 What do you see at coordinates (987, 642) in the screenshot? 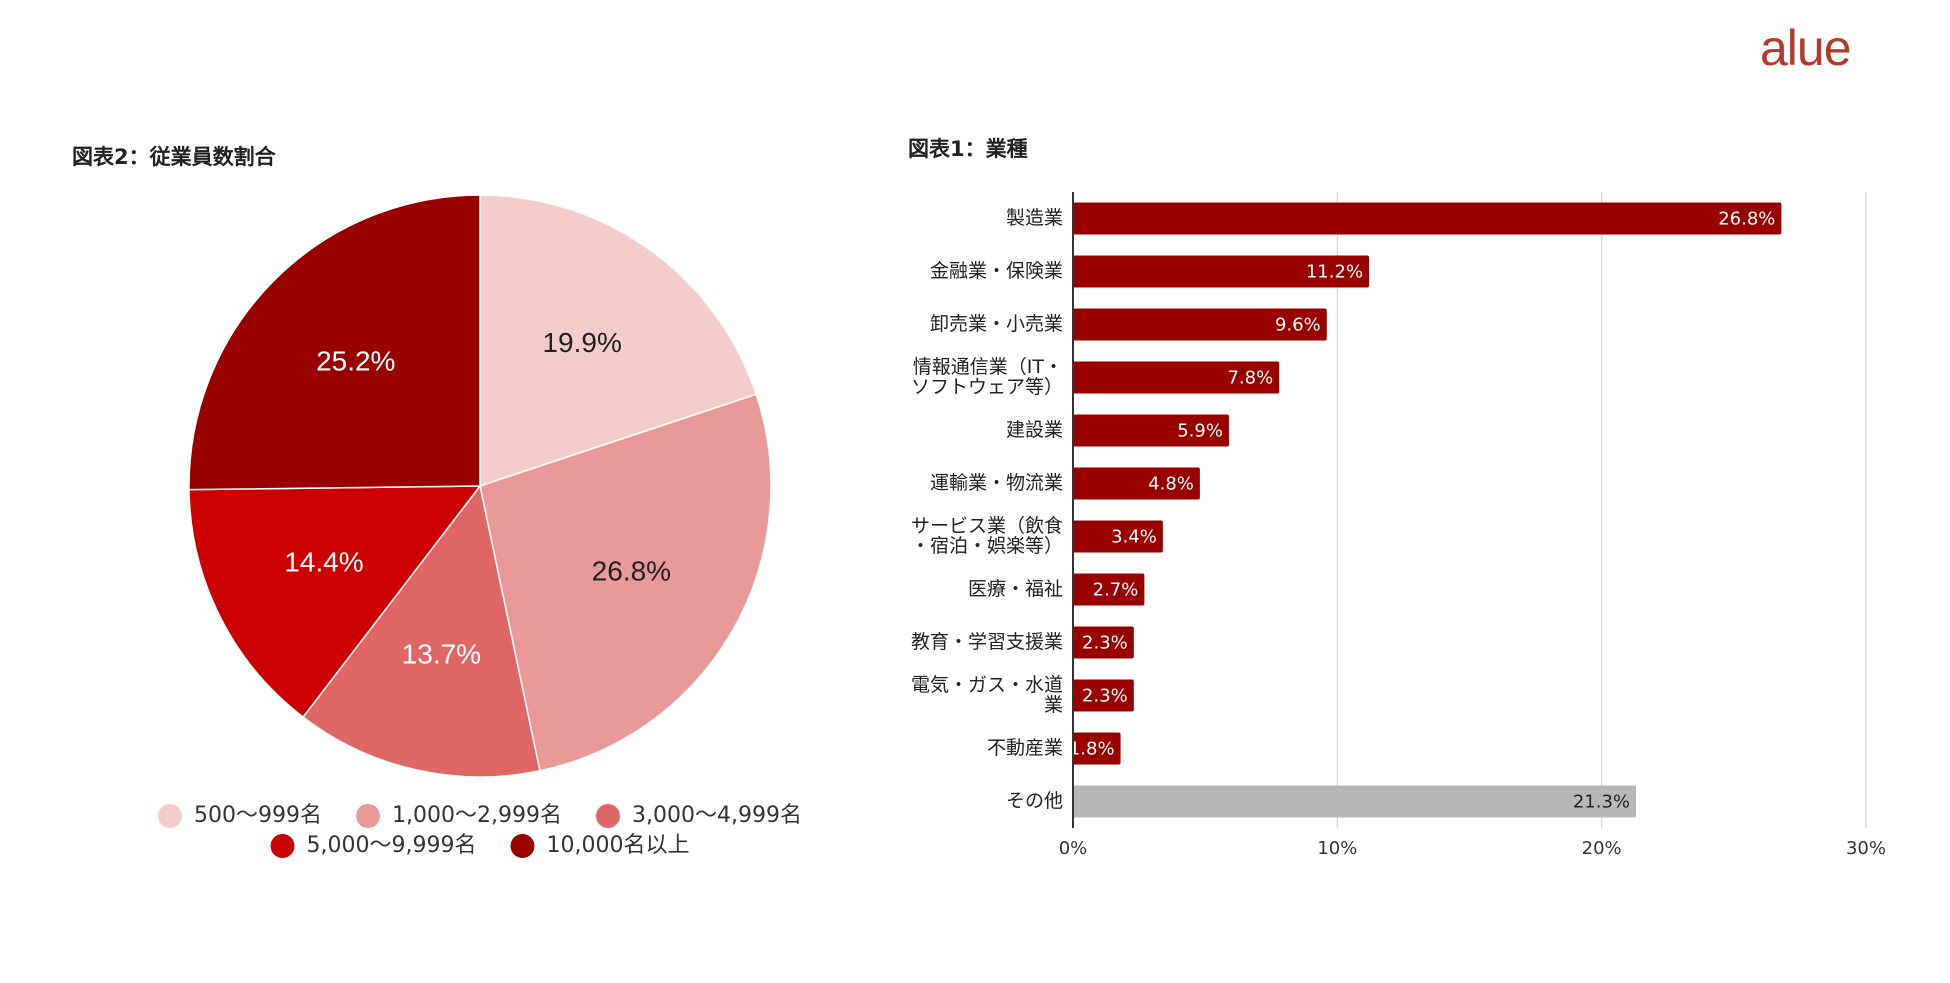
I see `category-label-9: 教育・学習支援業` at bounding box center [987, 642].